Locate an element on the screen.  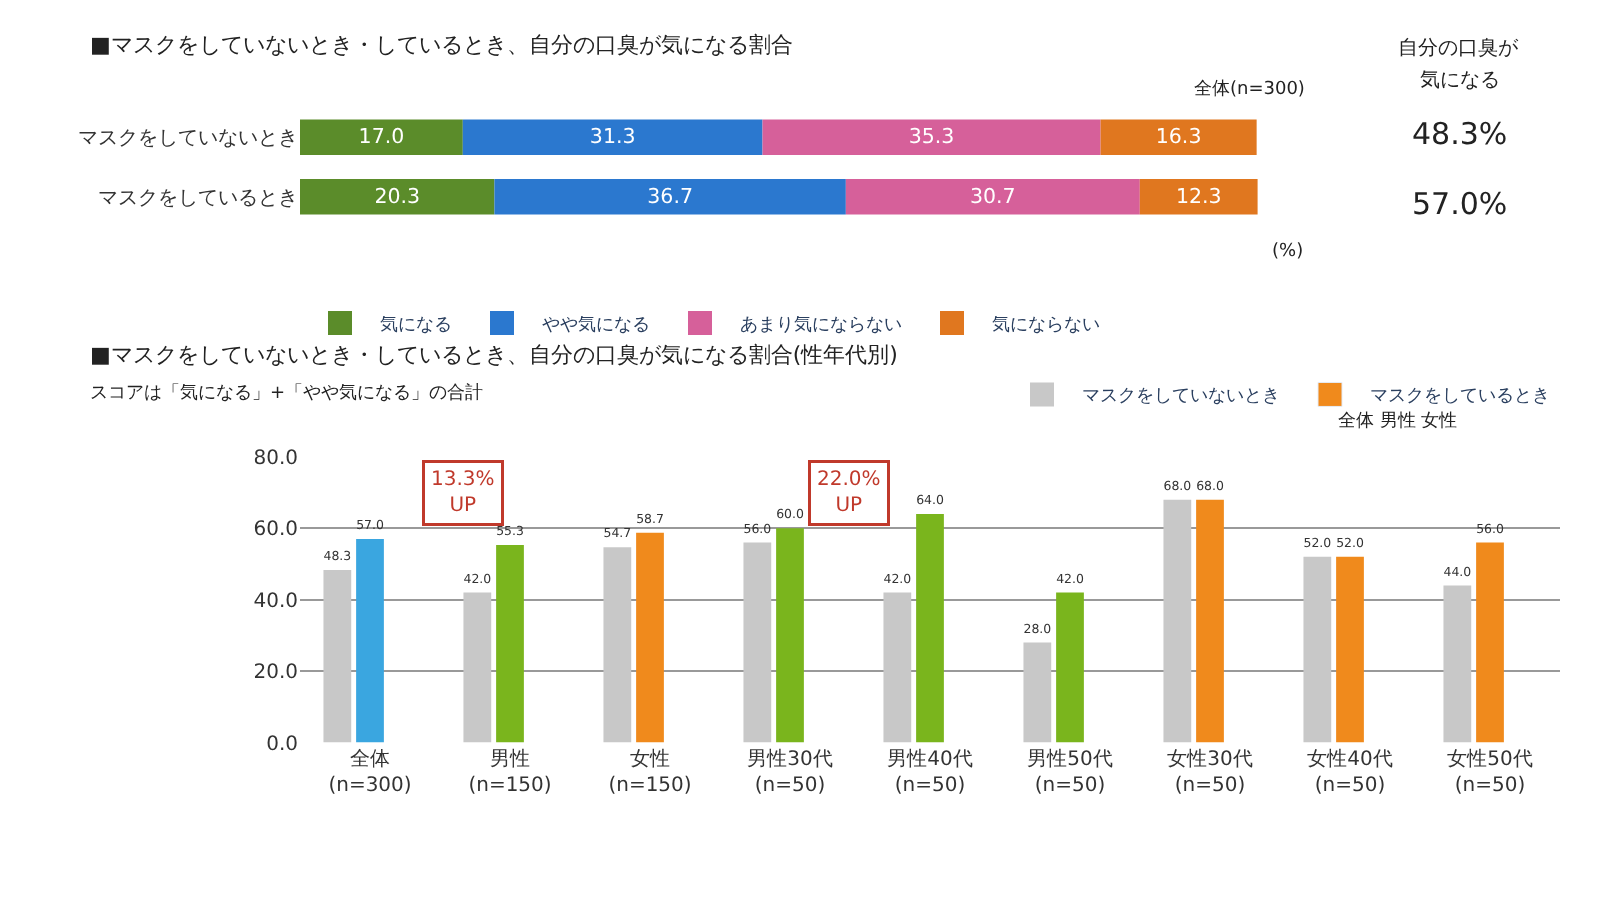
text: 48.3% is located at coordinates (1460, 134).